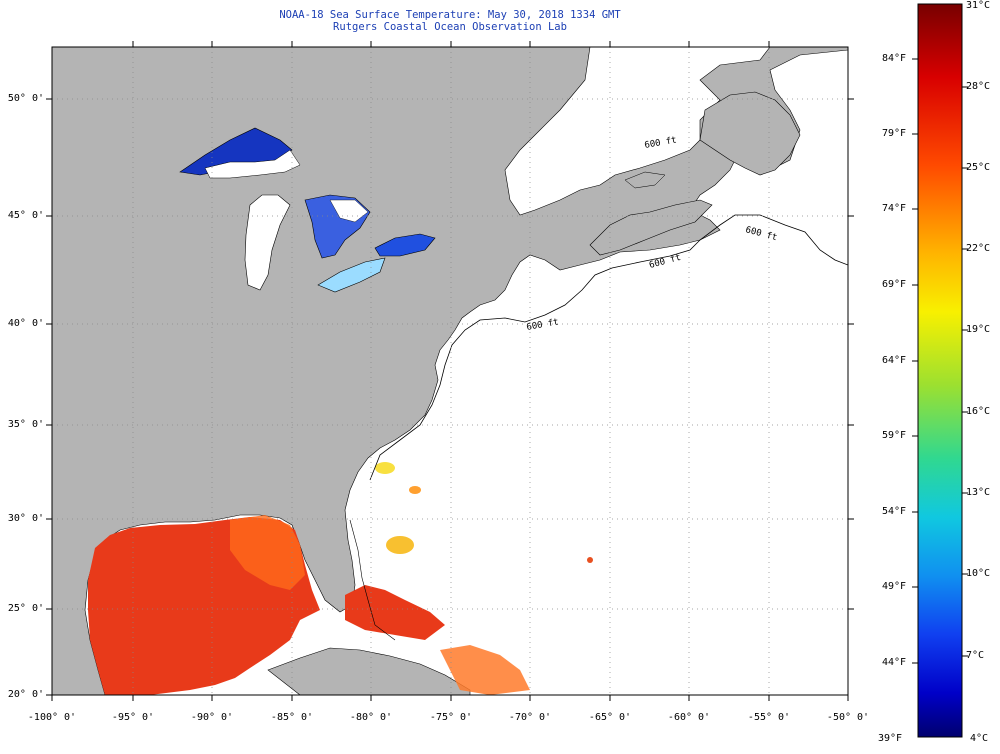 The width and height of the screenshot is (1000, 754). Describe the element at coordinates (894, 435) in the screenshot. I see `cb-f-59: 59°F` at that location.